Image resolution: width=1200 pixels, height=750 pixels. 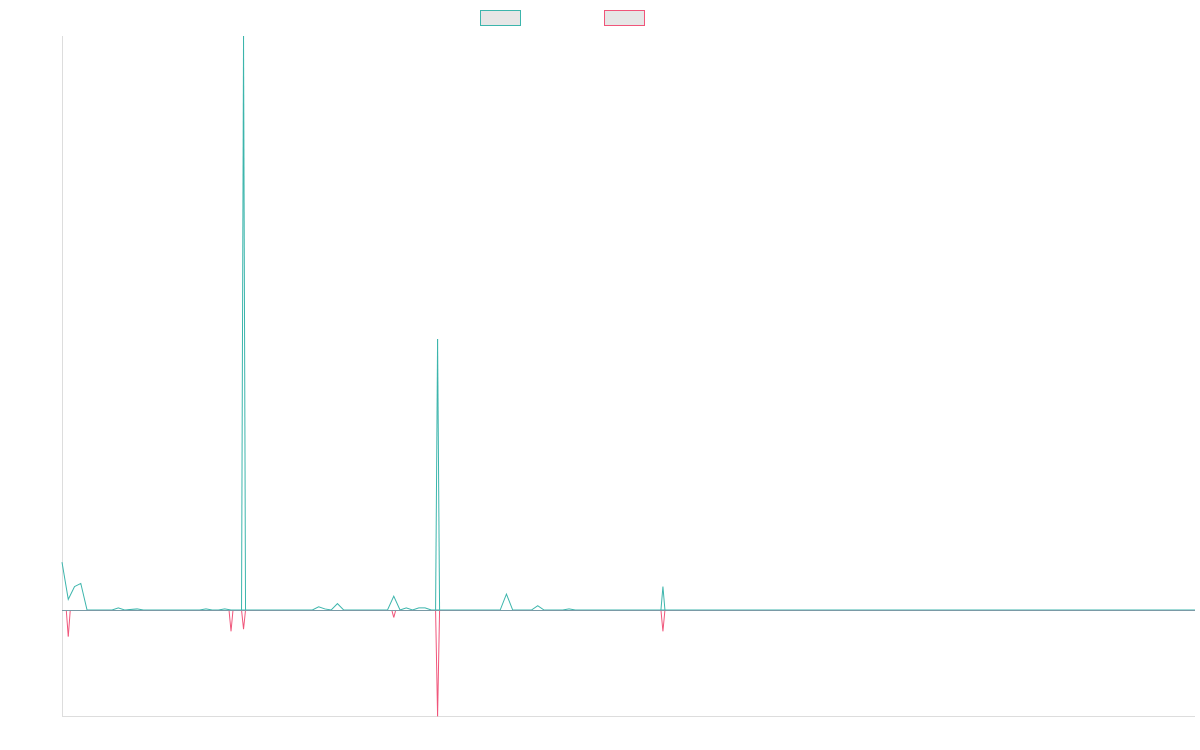 I want to click on spike-pink-6-left, so click(x=662, y=620).